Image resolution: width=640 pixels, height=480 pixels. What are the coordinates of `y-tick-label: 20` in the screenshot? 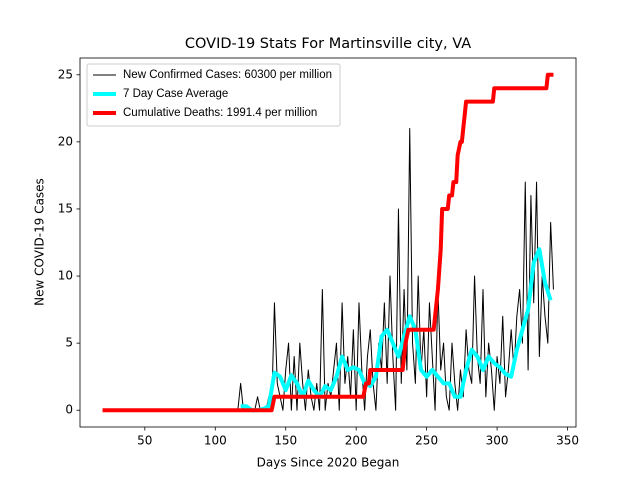 It's located at (65, 141).